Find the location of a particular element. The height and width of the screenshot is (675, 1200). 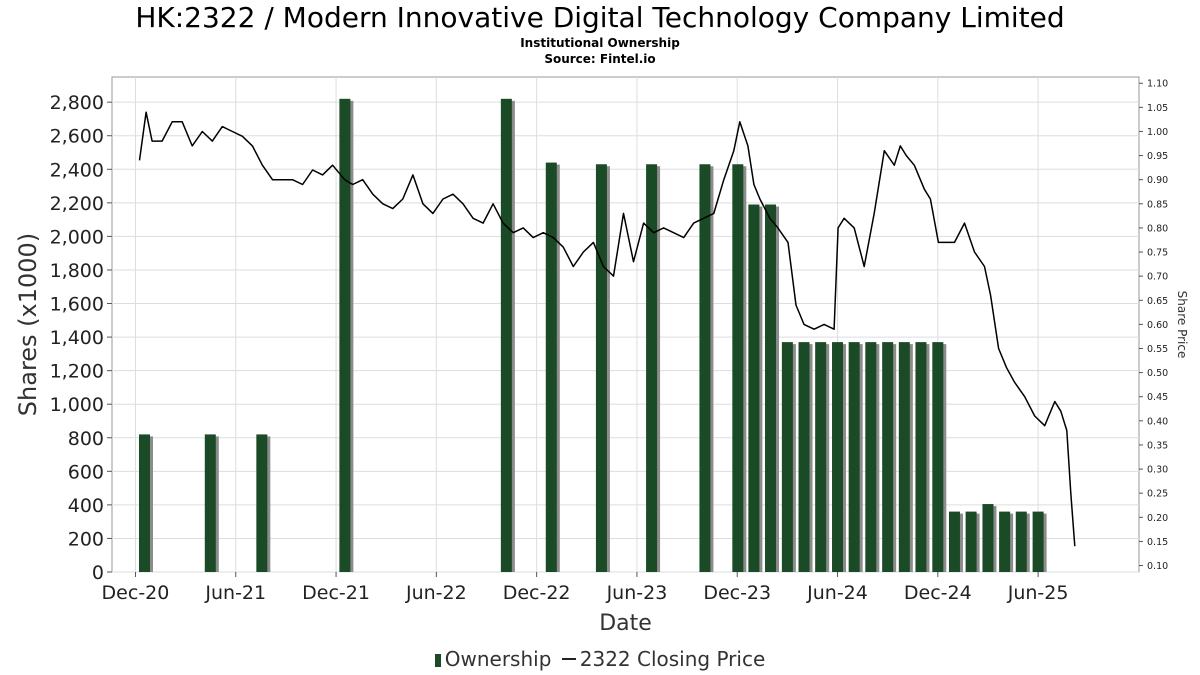

y2-axis-label: Share Price is located at coordinates (1182, 325).